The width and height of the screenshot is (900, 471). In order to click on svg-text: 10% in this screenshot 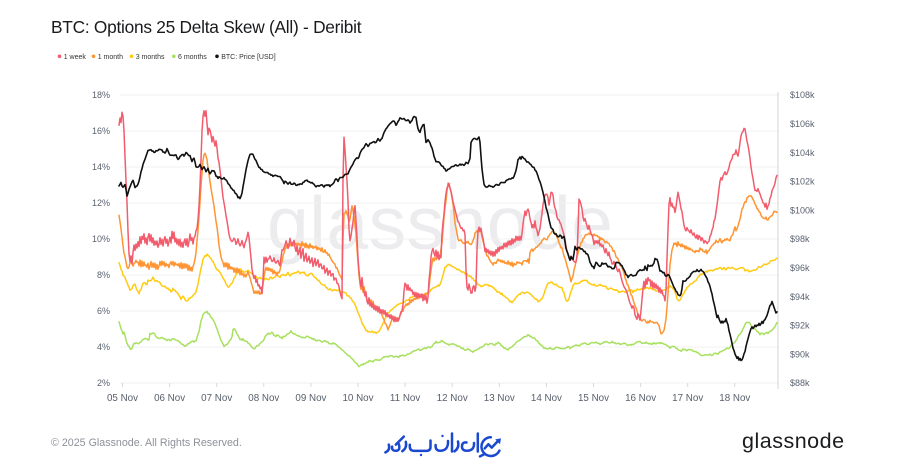, I will do `click(101, 239)`.